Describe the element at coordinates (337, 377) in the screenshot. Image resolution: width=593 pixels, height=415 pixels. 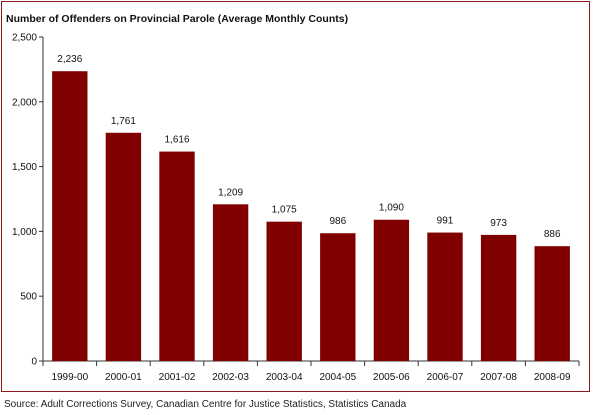
I see `x-tick-label: 2004-05` at that location.